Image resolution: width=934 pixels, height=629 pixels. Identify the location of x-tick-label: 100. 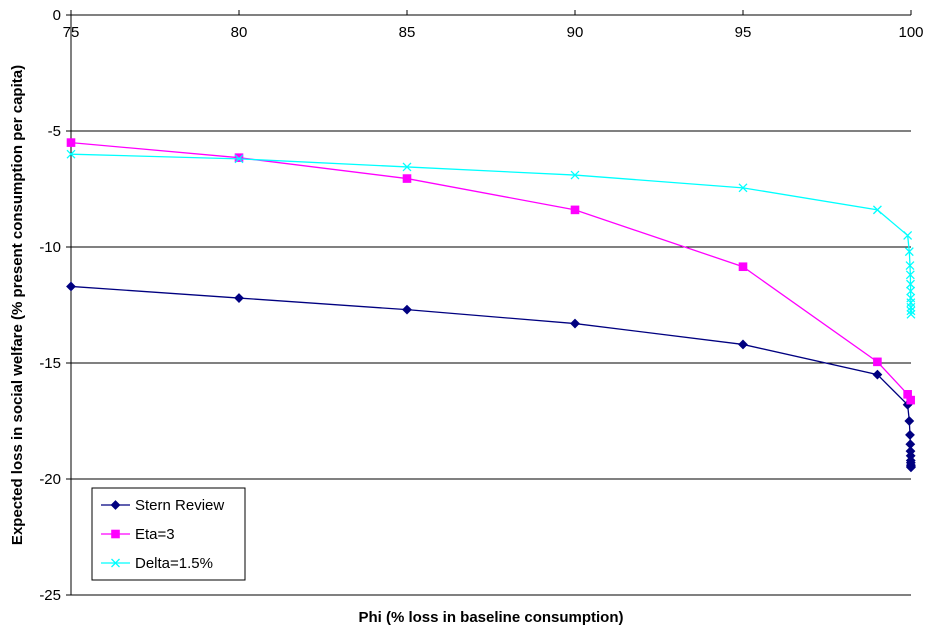
(910, 32).